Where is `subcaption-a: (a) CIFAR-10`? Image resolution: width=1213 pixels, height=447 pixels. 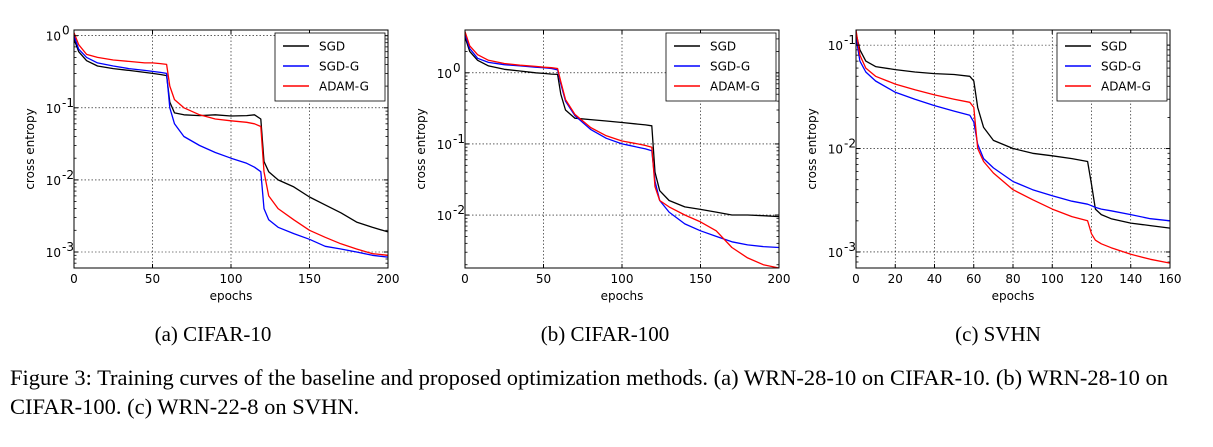
subcaption-a: (a) CIFAR-10 is located at coordinates (213, 334).